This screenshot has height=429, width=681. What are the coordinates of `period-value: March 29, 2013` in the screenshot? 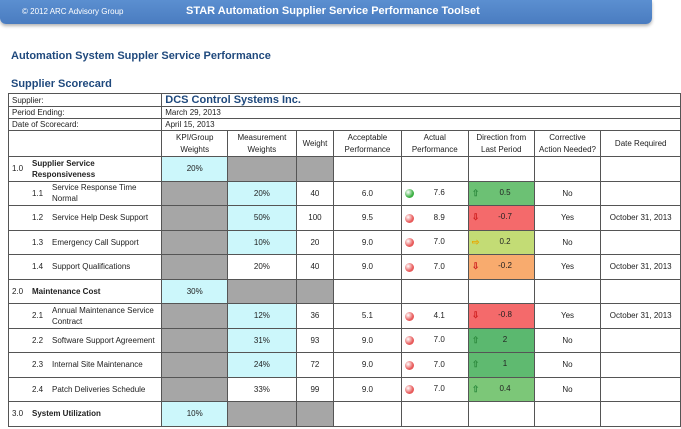 It's located at (421, 112).